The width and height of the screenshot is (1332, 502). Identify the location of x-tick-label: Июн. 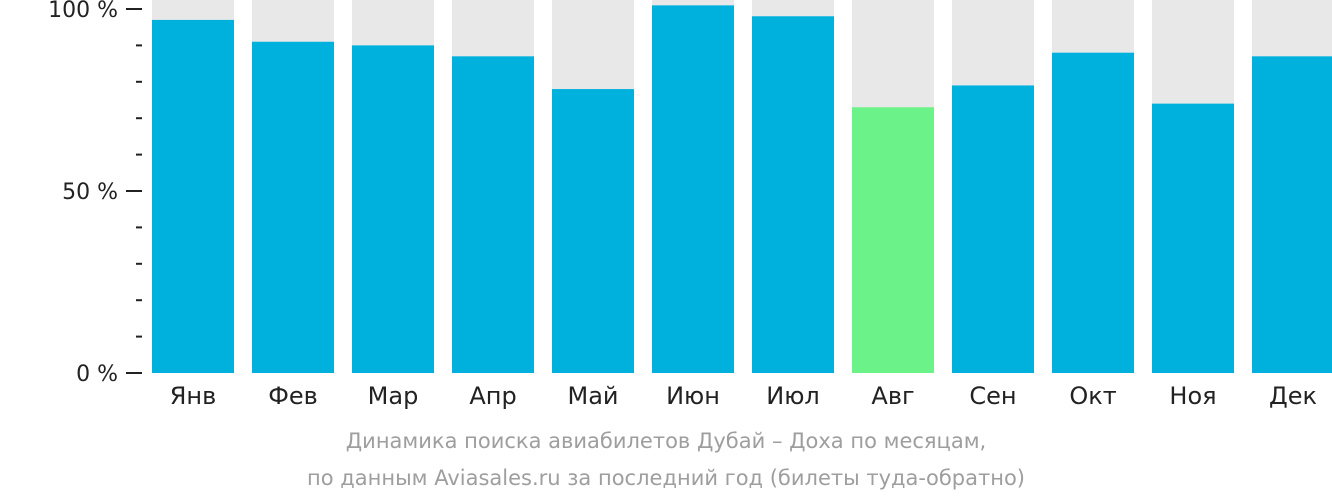
(693, 396).